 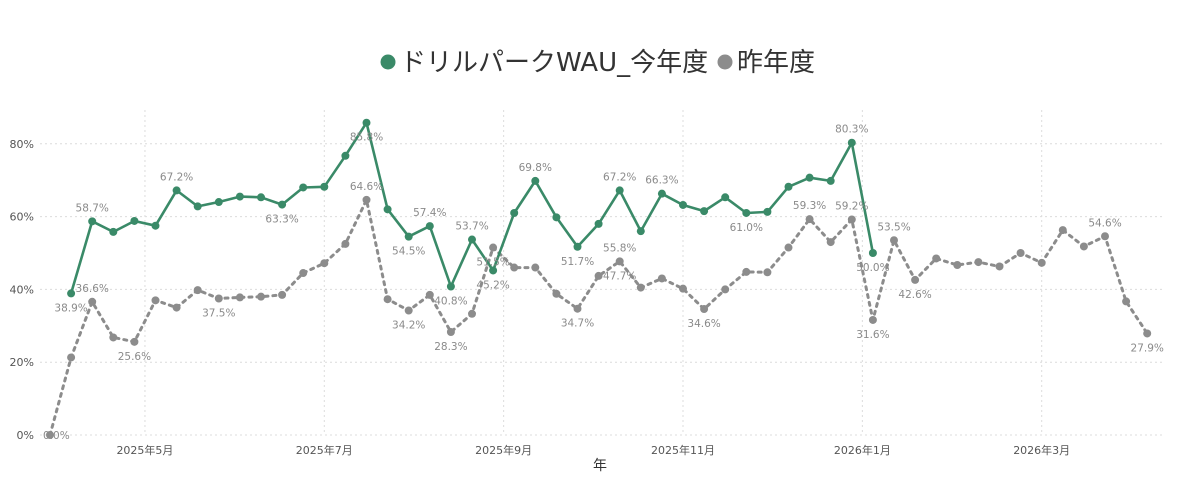 What do you see at coordinates (388, 62) in the screenshot?
I see `legend-marker-current` at bounding box center [388, 62].